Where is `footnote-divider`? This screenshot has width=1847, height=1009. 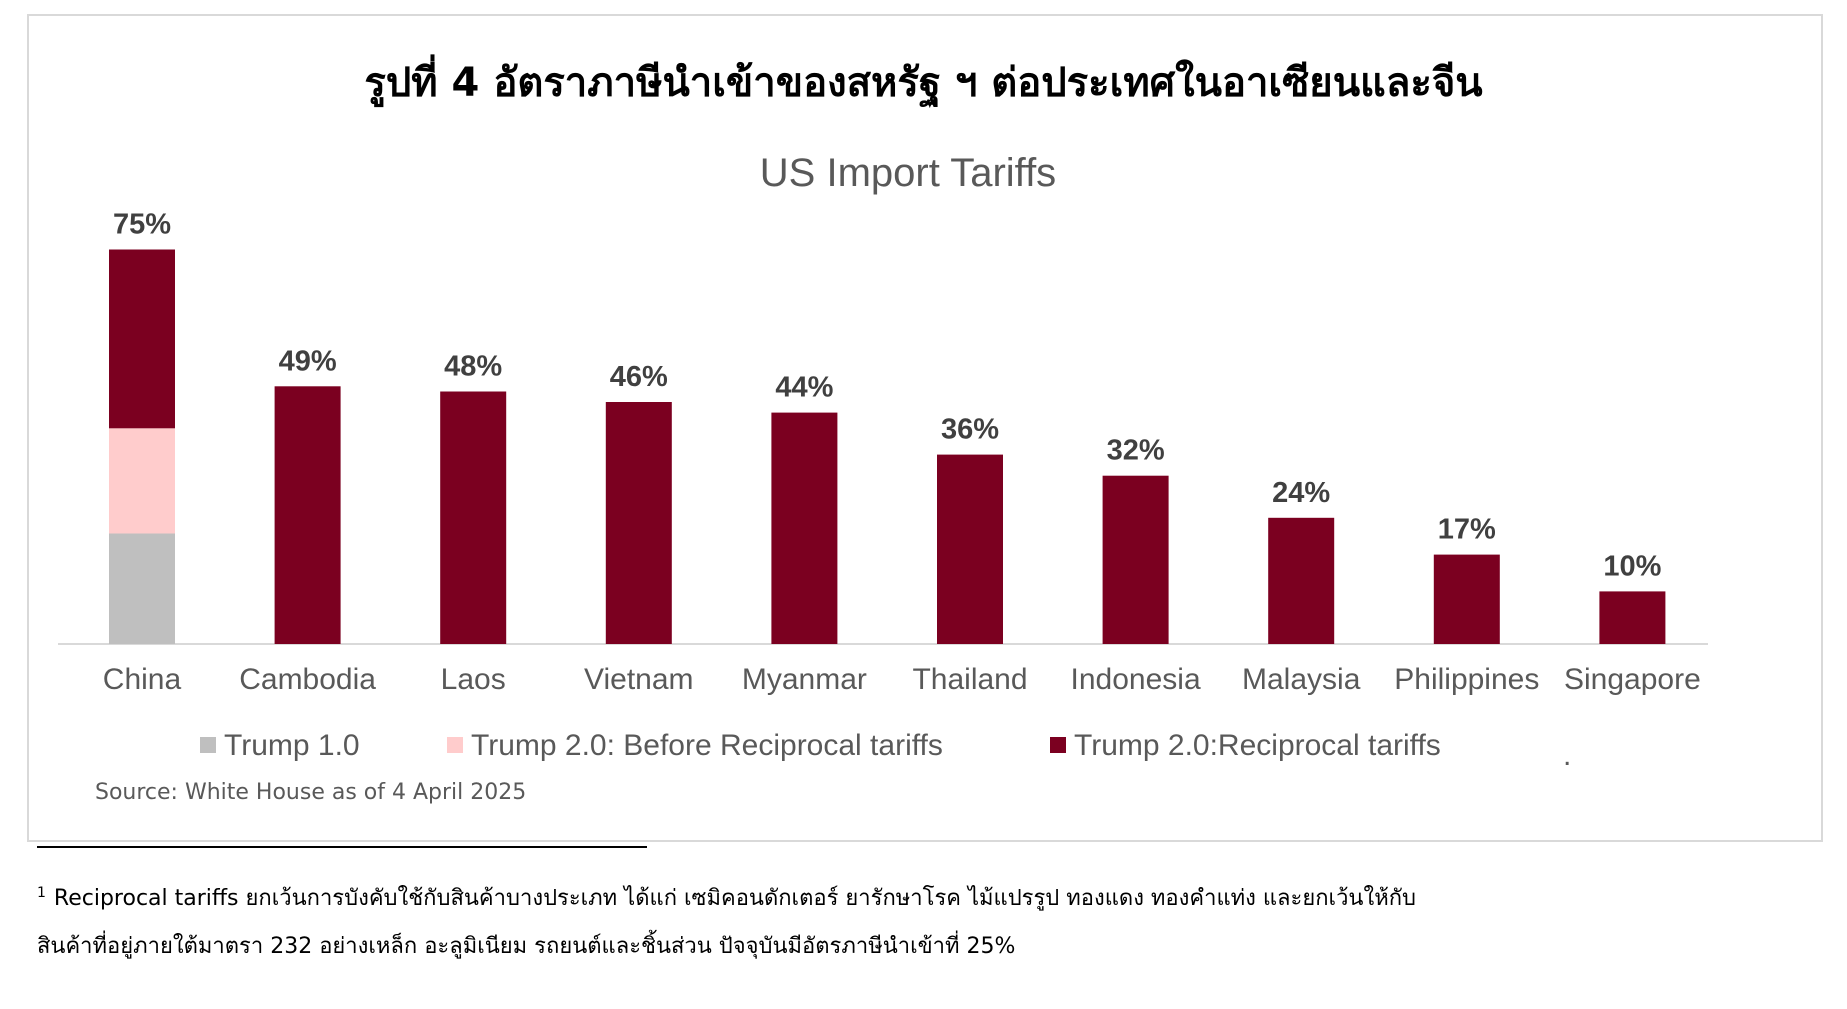
footnote-divider is located at coordinates (342, 847).